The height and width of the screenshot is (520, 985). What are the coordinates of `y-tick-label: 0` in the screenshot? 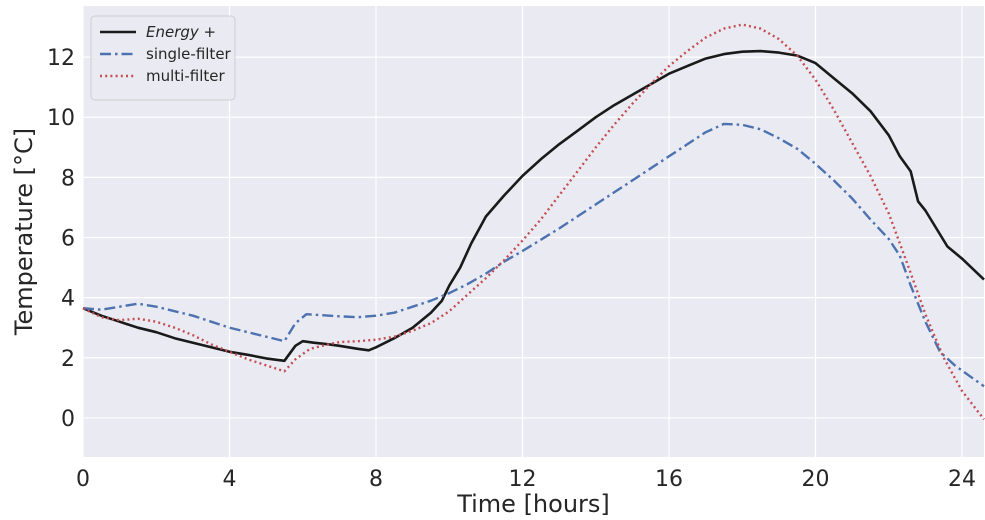 It's located at (68, 419).